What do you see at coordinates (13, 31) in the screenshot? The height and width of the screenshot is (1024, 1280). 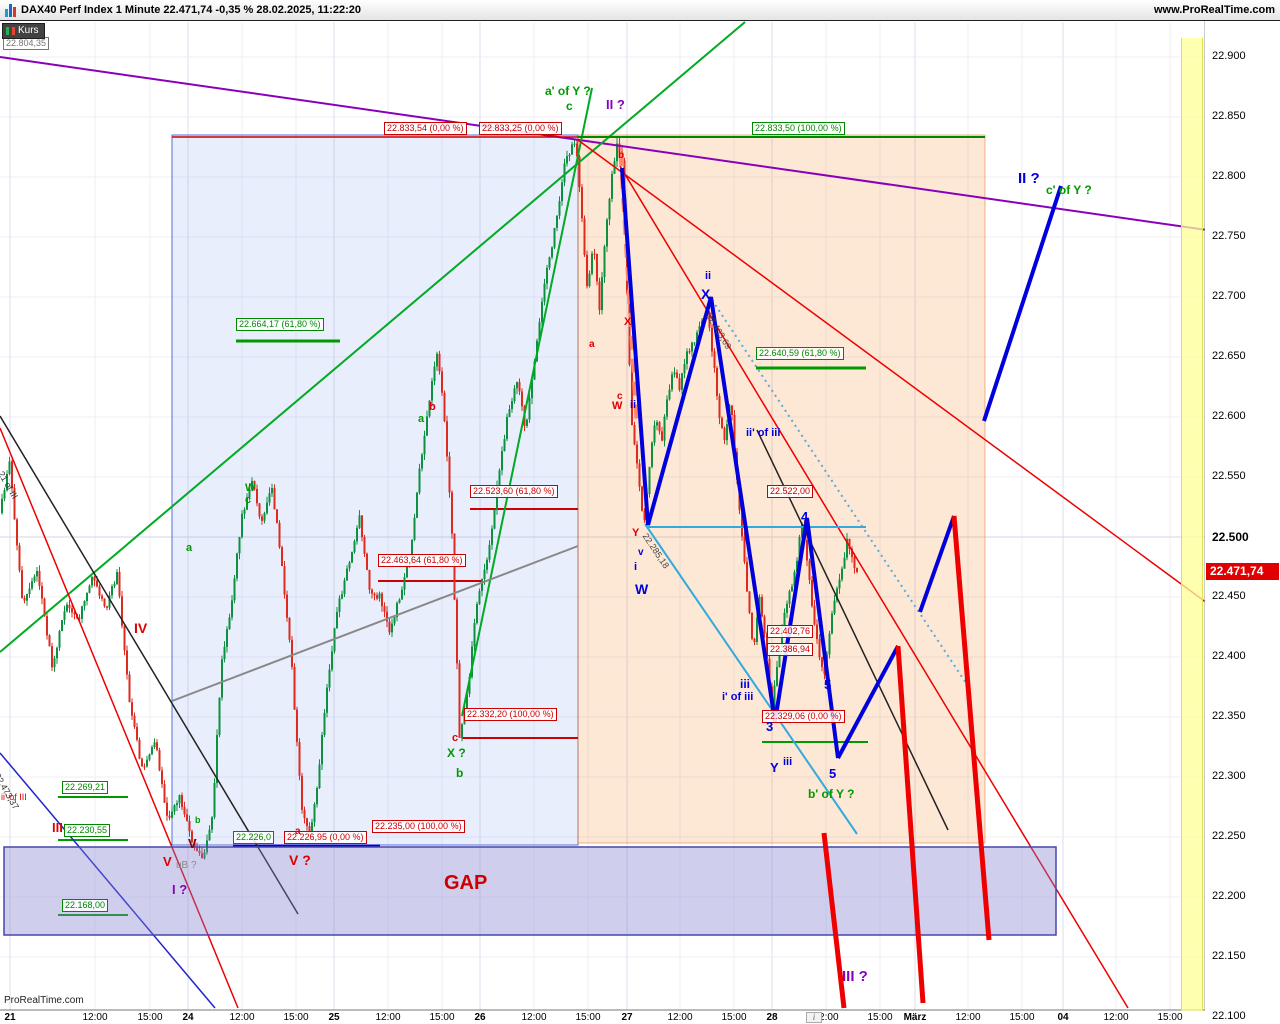 I see `mini-candle-down-icon` at bounding box center [13, 31].